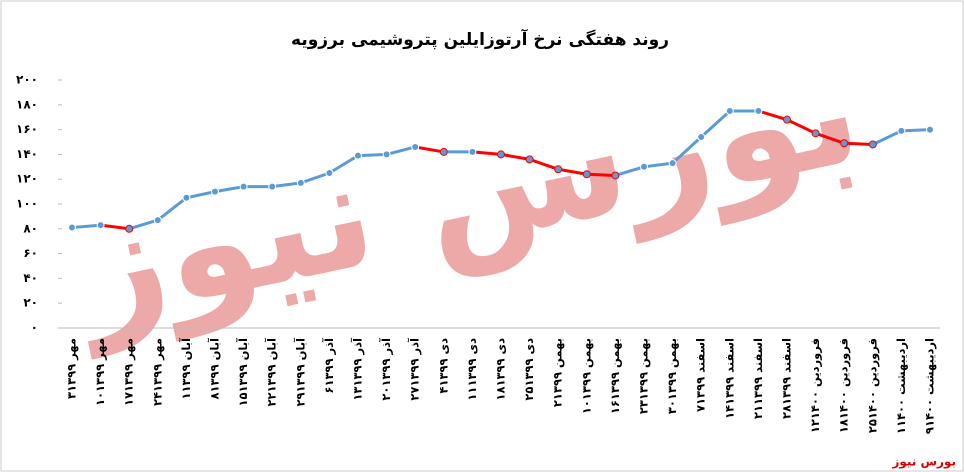  What do you see at coordinates (215, 368) in the screenshot?
I see `x-tick-label: ۸آبان ۱۳۹۹` at bounding box center [215, 368].